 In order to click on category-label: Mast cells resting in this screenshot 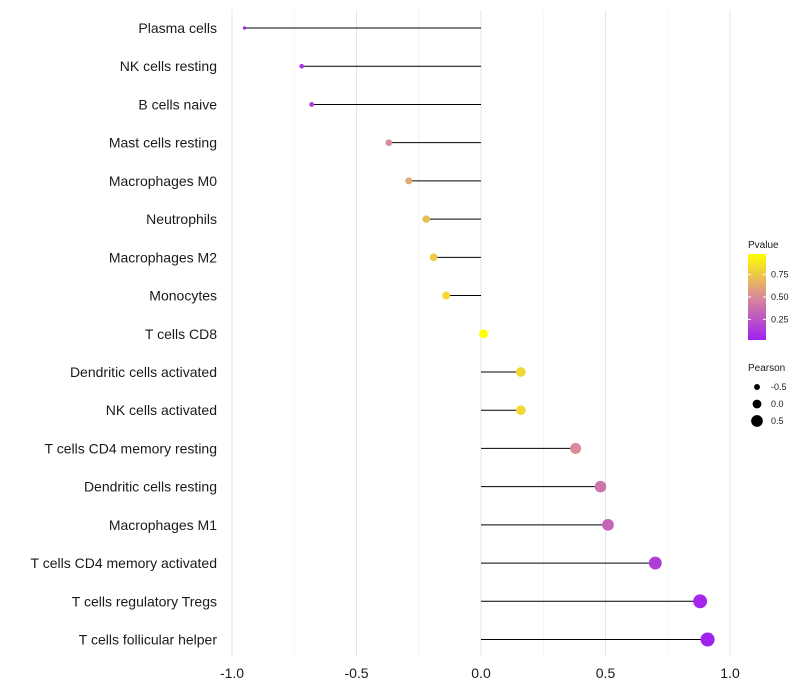, I will do `click(163, 143)`.